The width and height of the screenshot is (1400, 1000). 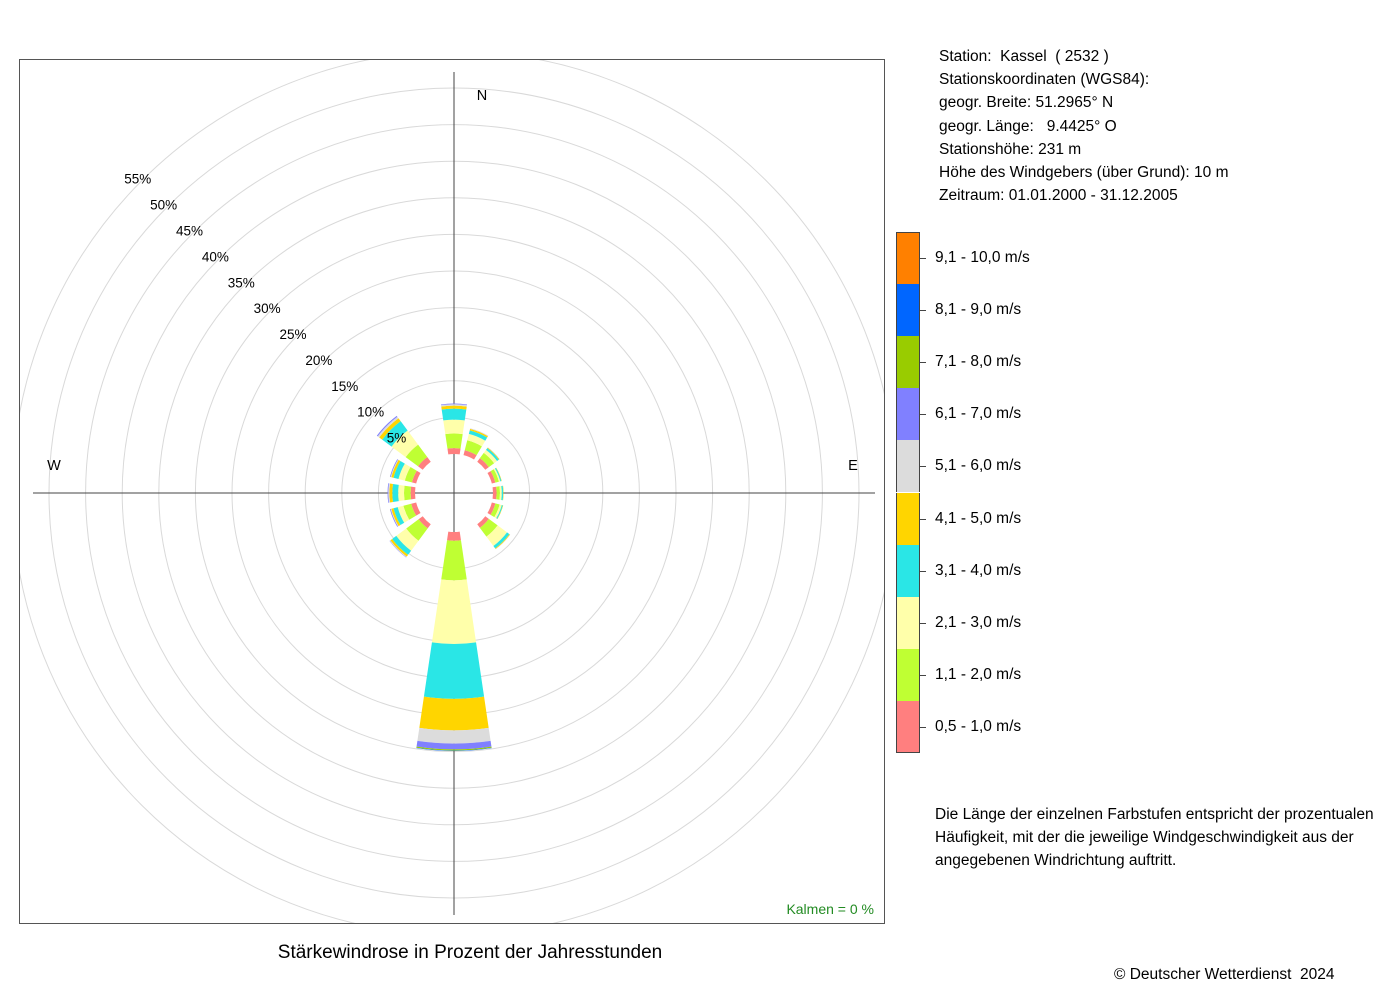 I want to click on legend-label: 5,1 - 6,0 m/s, so click(x=978, y=466).